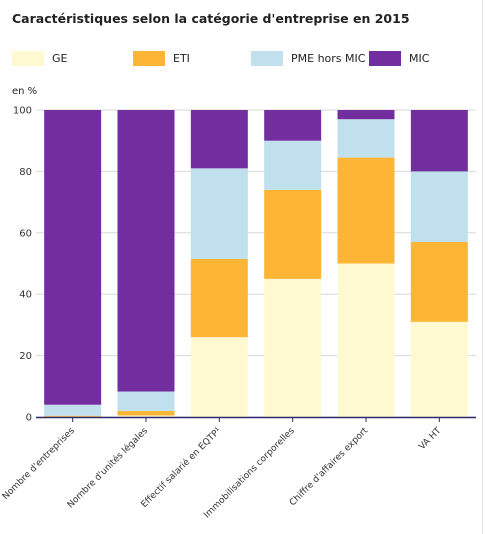 The width and height of the screenshot is (486, 534). What do you see at coordinates (60, 58) in the screenshot?
I see `legend-label-ge: GE` at bounding box center [60, 58].